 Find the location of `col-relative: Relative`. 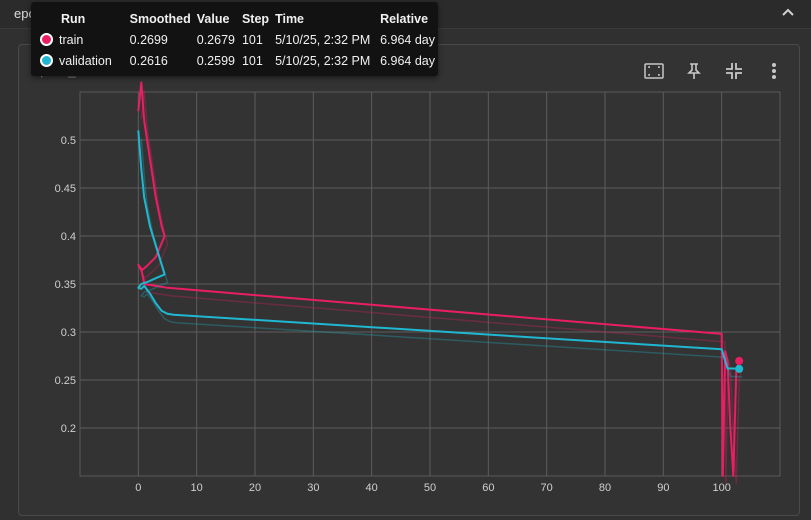

col-relative: Relative is located at coordinates (404, 18).